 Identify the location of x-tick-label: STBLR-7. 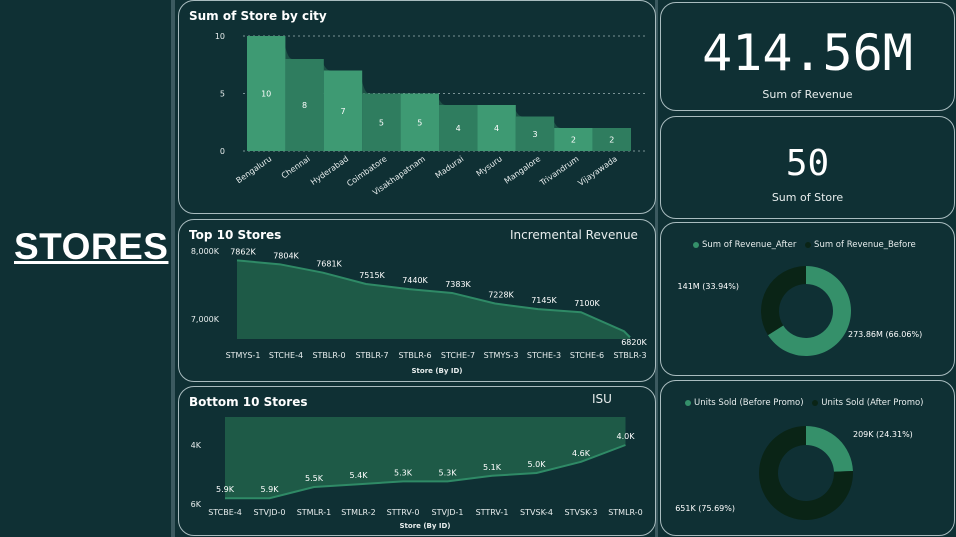
(371, 355).